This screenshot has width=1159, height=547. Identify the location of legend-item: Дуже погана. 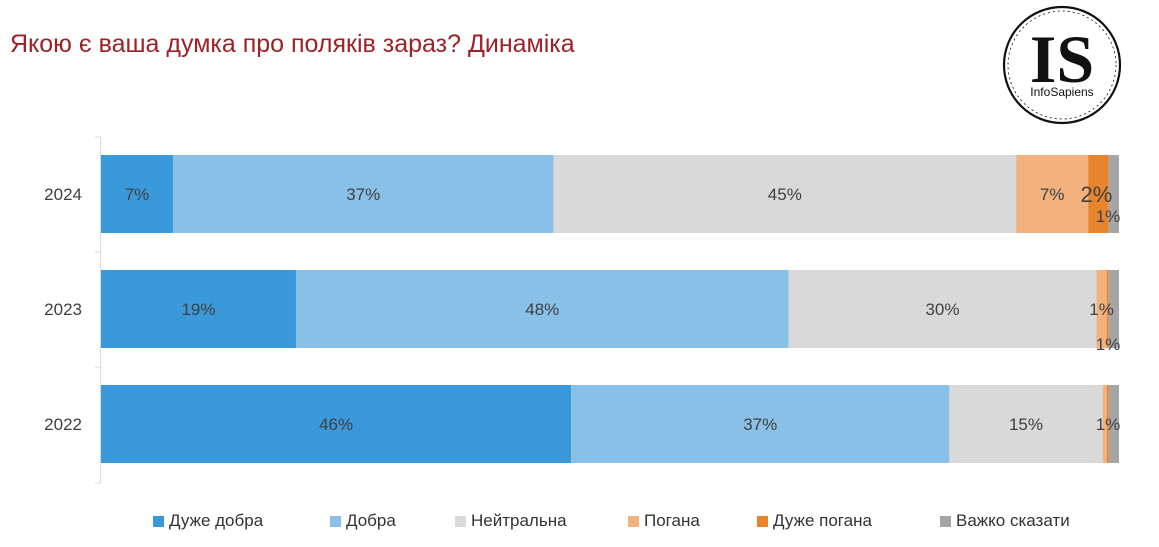
(814, 521).